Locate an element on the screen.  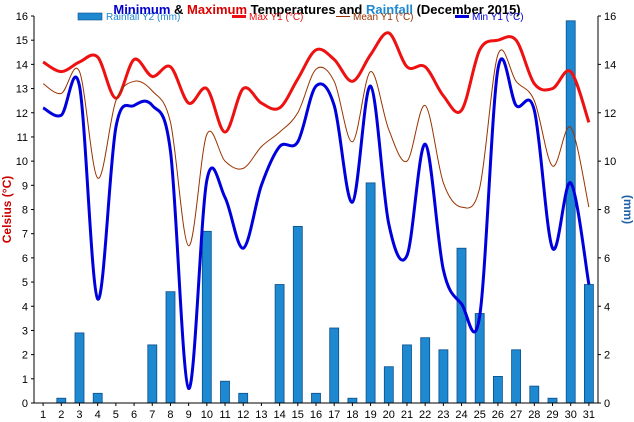
y2-tick-label: 16 is located at coordinates (610, 17).